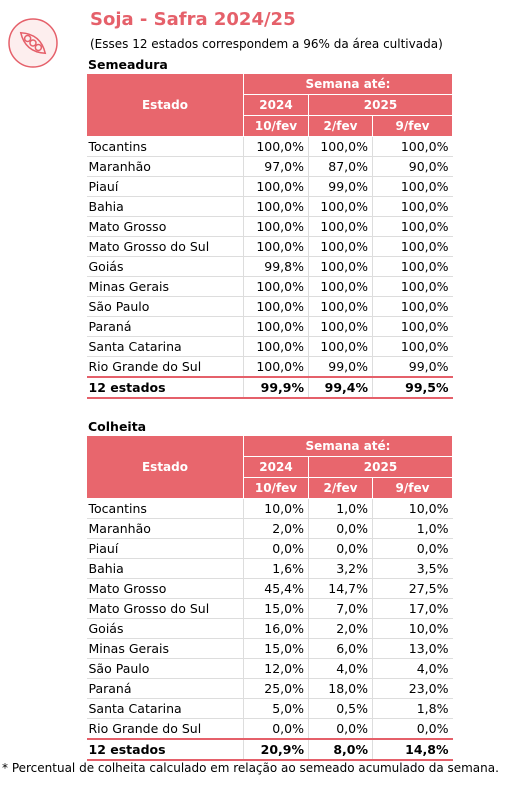  I want to click on table-row: Minas Gerais 15,0% 6,0% 13,0%, so click(269, 648).